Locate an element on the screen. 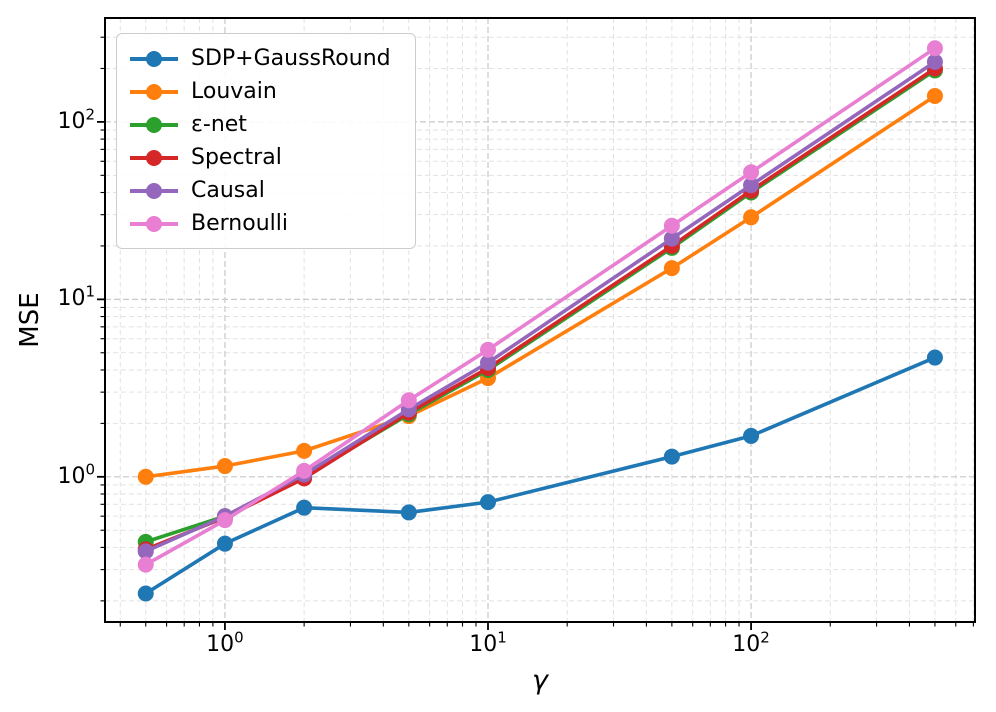 This screenshot has width=996, height=712. x-tick-label: 10¹ is located at coordinates (488, 642).